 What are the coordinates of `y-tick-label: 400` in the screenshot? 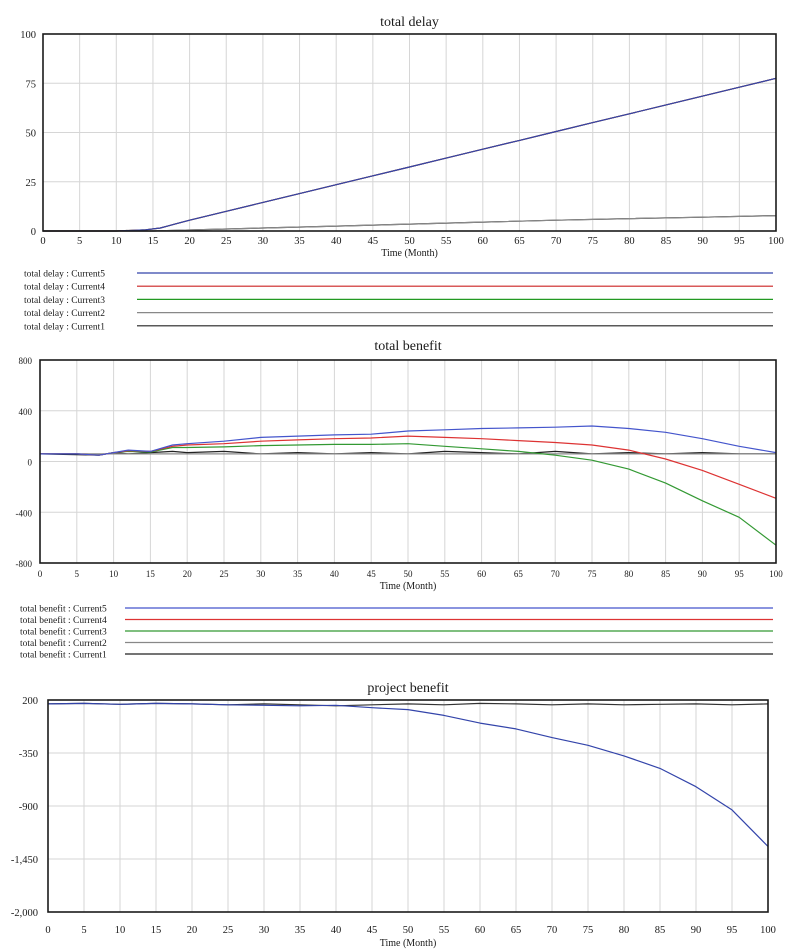 It's located at (26, 412).